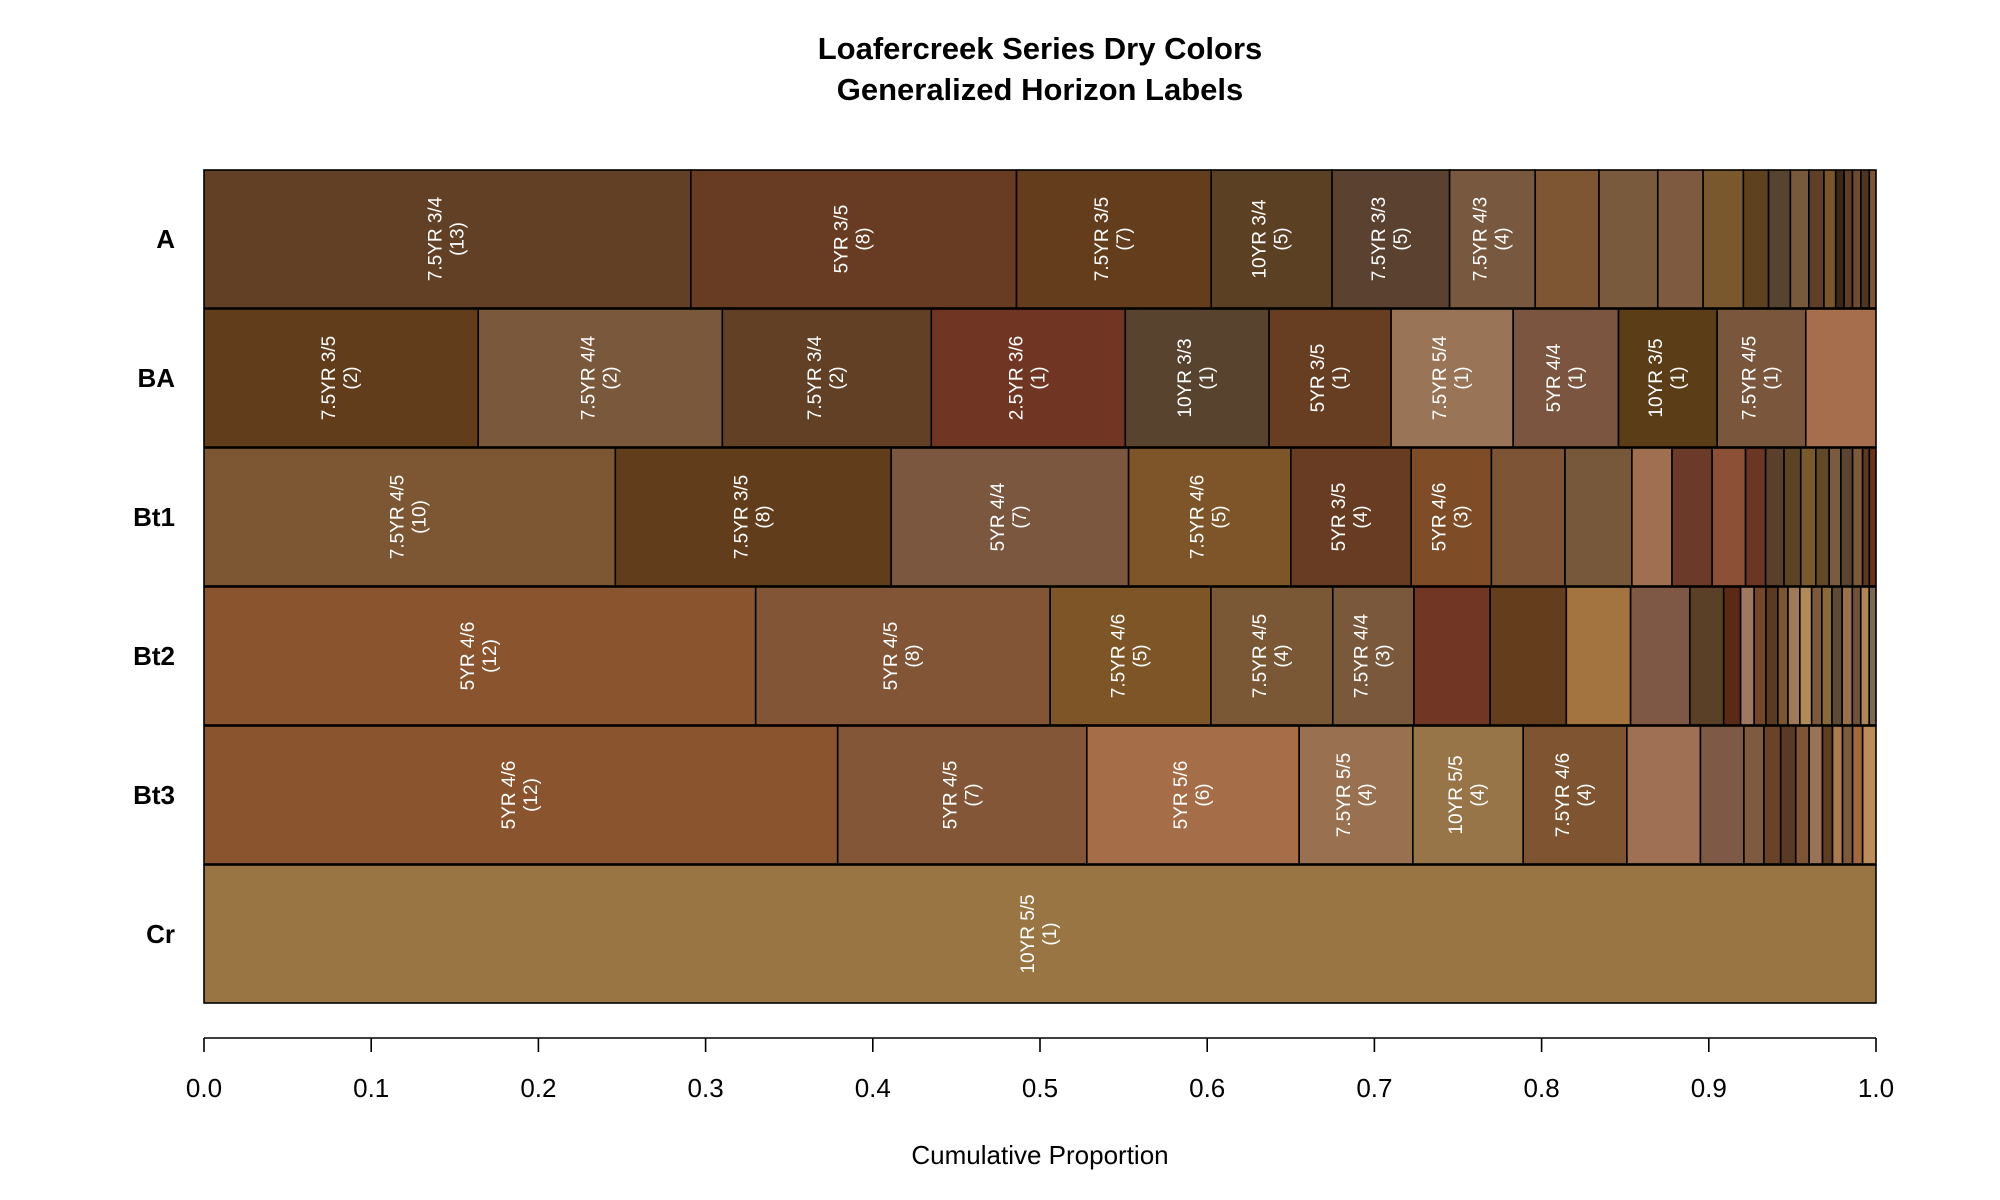 This screenshot has width=2000, height=1200. I want to click on x-tick-label: 0.5, so click(1040, 1088).